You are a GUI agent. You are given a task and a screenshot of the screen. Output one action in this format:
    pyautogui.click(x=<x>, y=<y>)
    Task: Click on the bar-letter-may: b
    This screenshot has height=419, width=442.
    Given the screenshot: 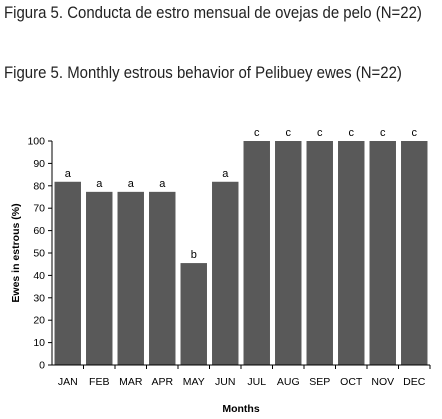 What is the action you would take?
    pyautogui.click(x=194, y=255)
    